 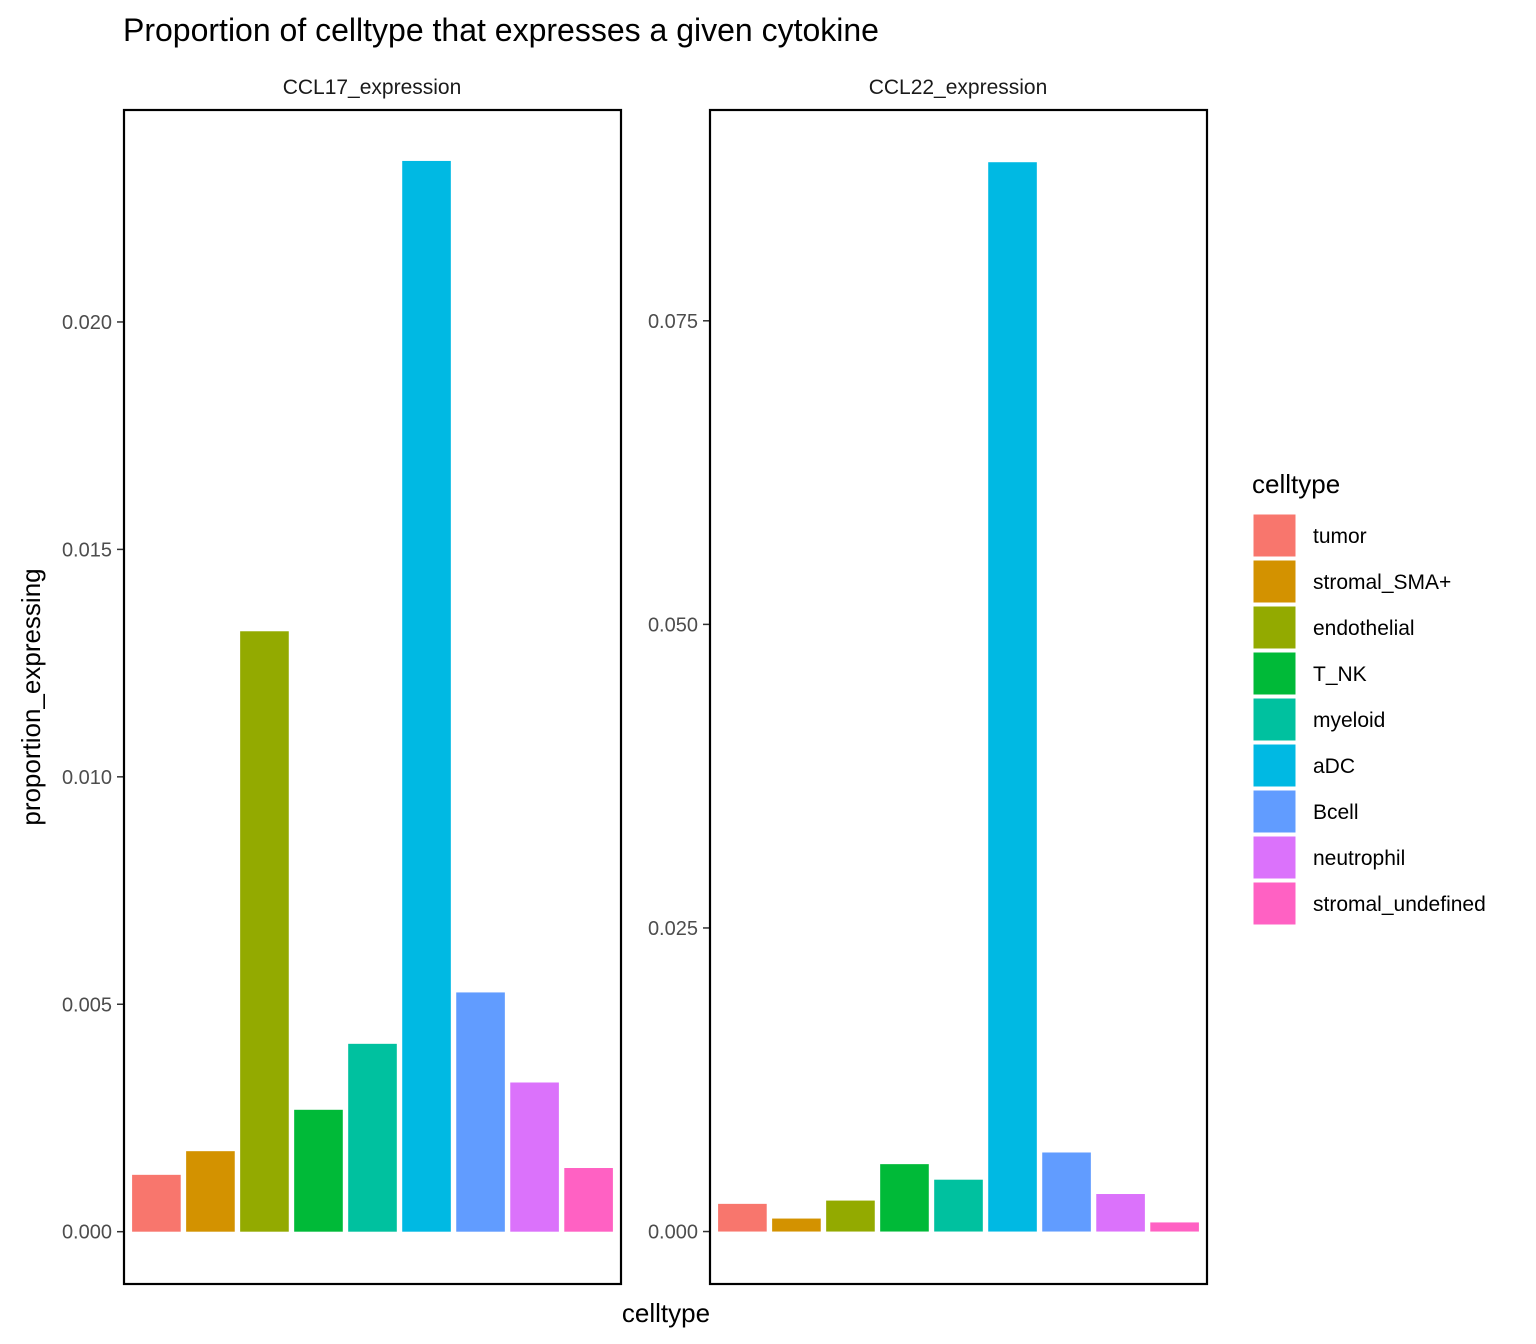 What do you see at coordinates (673, 322) in the screenshot?
I see `y-tick-label: 0.075` at bounding box center [673, 322].